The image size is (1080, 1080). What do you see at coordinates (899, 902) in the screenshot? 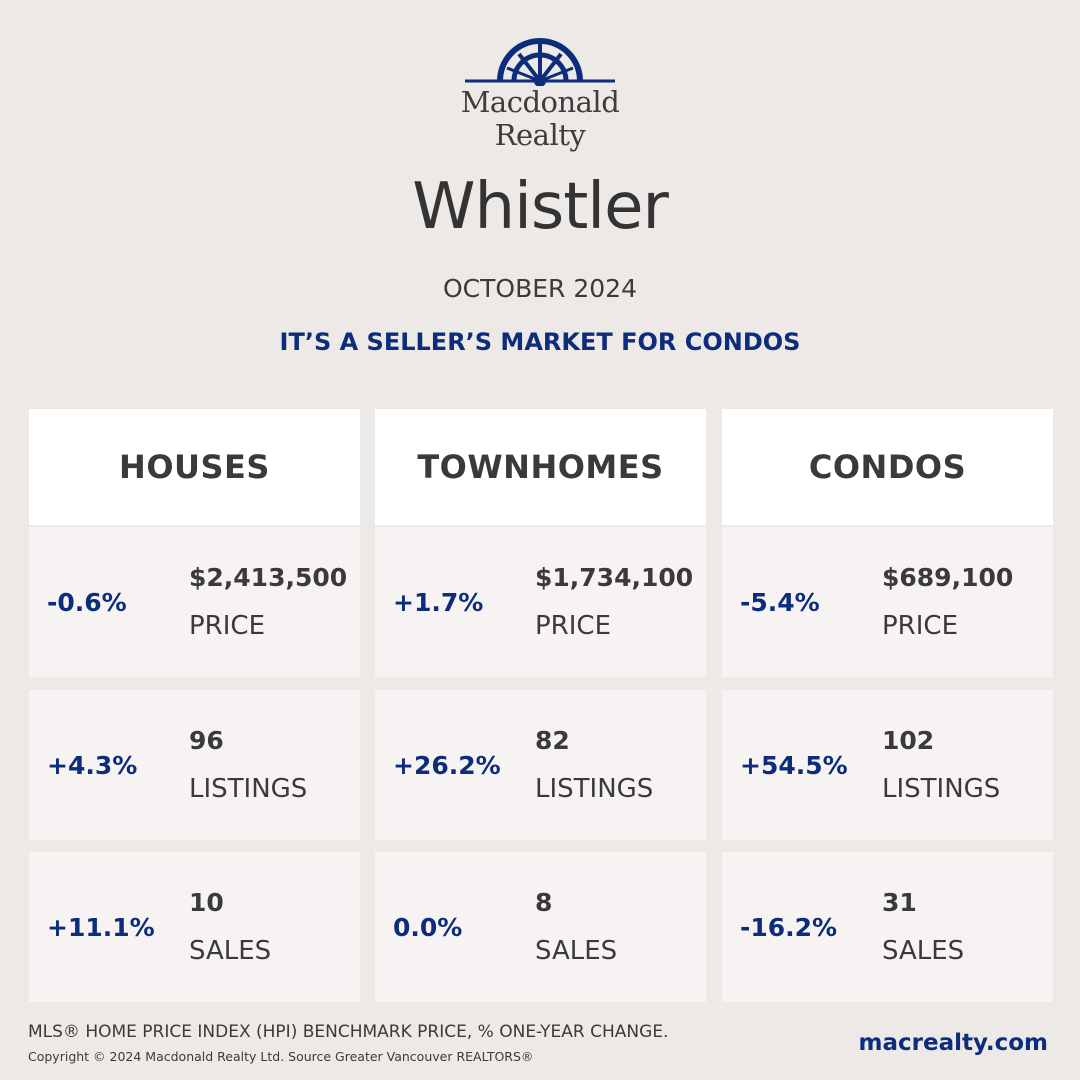
I see `stat-value: 31` at bounding box center [899, 902].